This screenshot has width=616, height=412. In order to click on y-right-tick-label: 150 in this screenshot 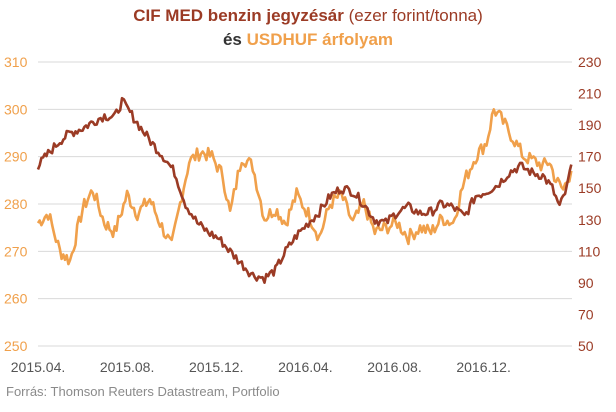, I will do `click(590, 188)`.